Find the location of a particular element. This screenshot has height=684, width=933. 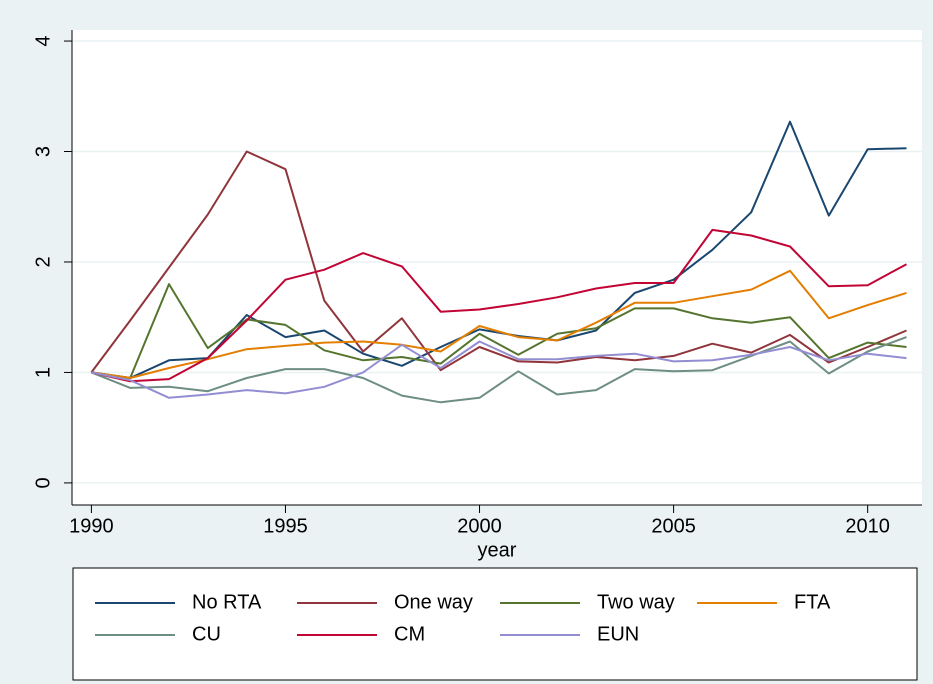

legend-label: EUN is located at coordinates (618, 634).